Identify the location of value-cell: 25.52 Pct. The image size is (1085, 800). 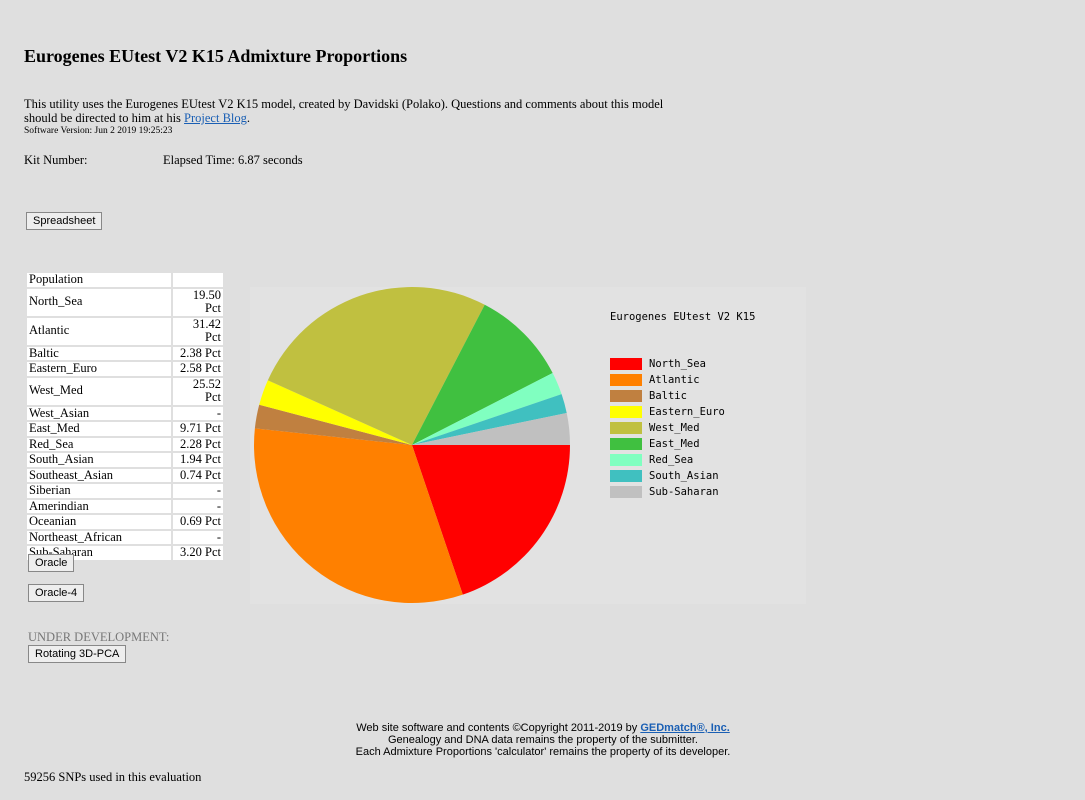
(198, 391).